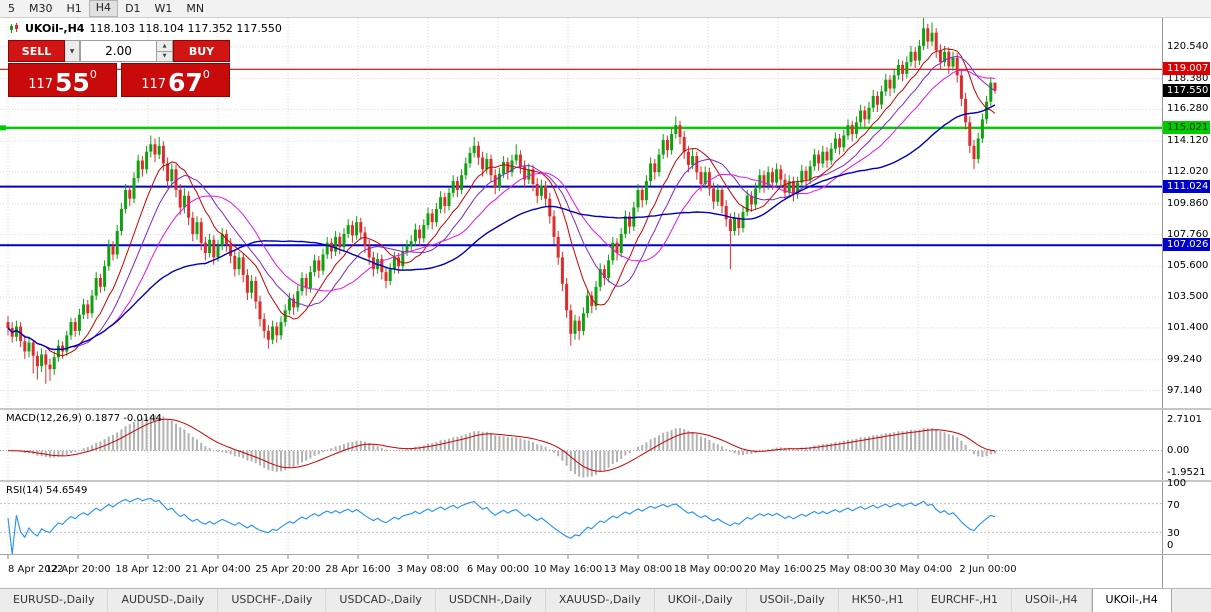  I want to click on ask-main: 117, so click(154, 84).